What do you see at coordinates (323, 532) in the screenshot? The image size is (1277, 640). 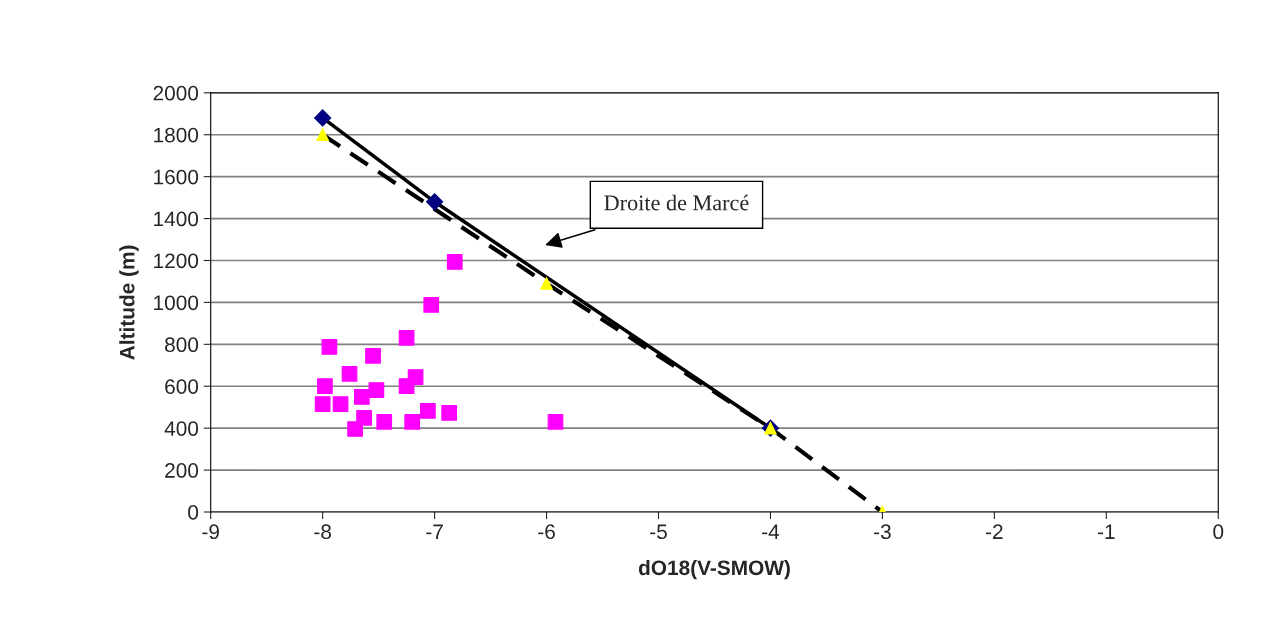 I see `x-tick-label: -8` at bounding box center [323, 532].